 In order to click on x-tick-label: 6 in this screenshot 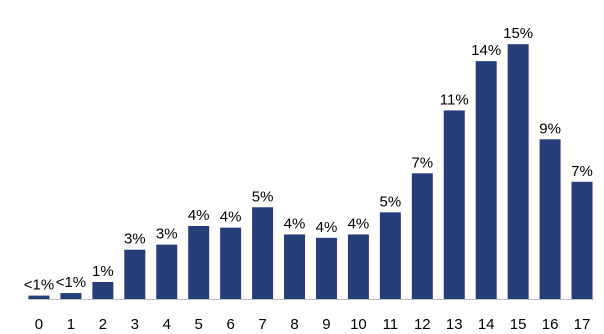, I will do `click(230, 324)`.